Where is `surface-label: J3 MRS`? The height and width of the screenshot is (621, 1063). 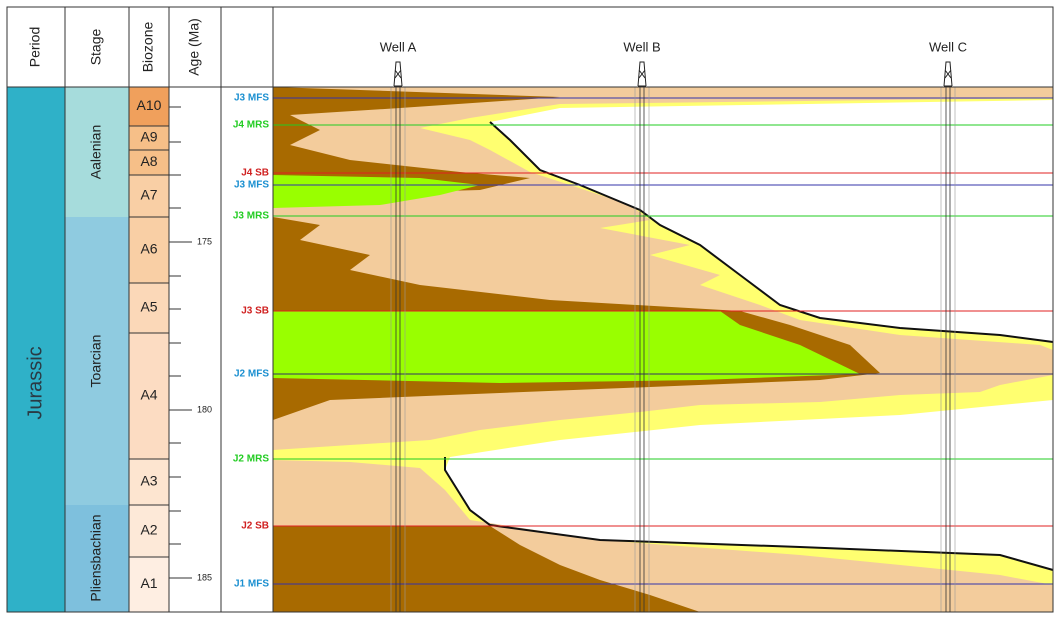
surface-label: J3 MRS is located at coordinates (251, 216).